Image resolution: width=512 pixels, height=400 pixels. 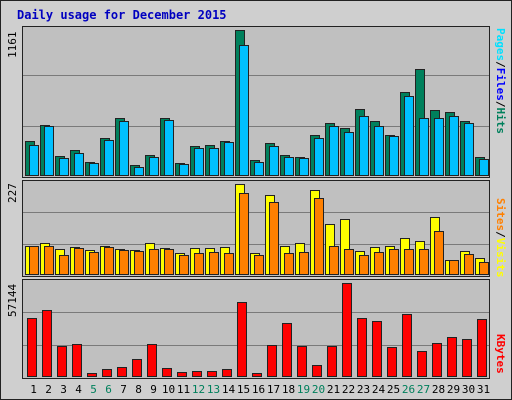 What do you see at coordinates (438, 389) in the screenshot?
I see `x-tick-label-day-28: 28` at bounding box center [438, 389].